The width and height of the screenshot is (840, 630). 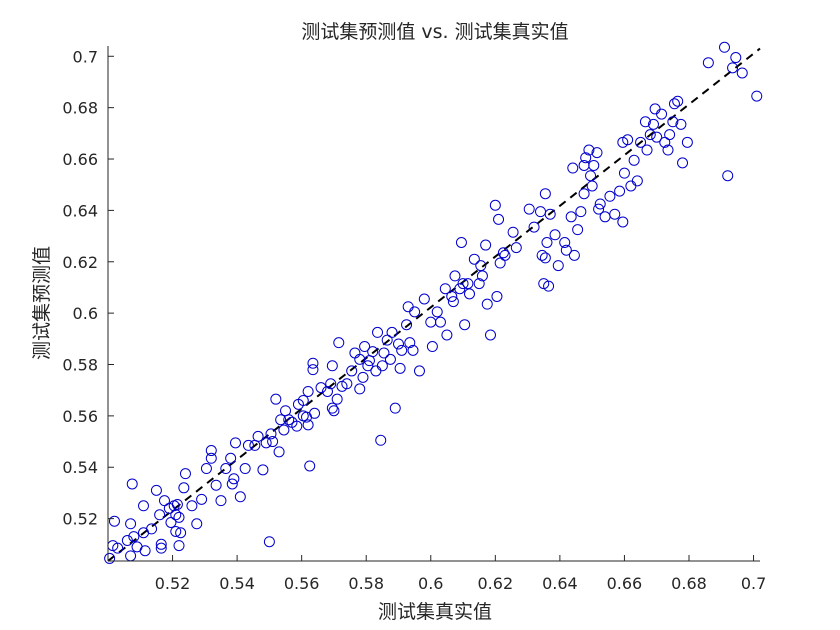 I want to click on x-tick-label: 0.54, so click(x=237, y=583).